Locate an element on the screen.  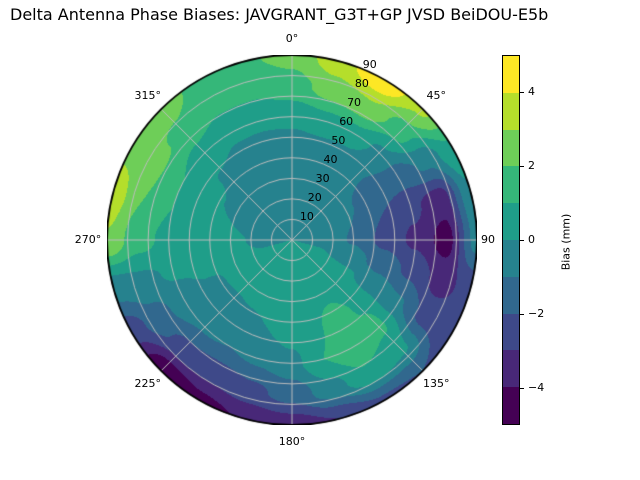
colorbar-axis-label: Bias (mm) is located at coordinates (566, 242).